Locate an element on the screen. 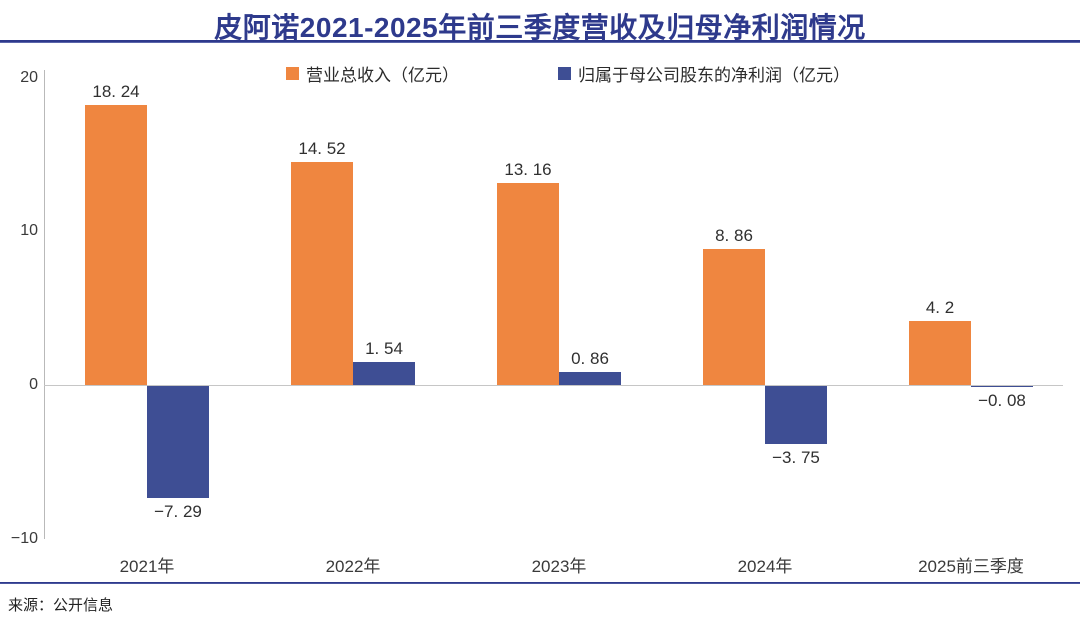 Image resolution: width=1080 pixels, height=618 pixels. revenue-value-label: 18. 24 is located at coordinates (116, 91).